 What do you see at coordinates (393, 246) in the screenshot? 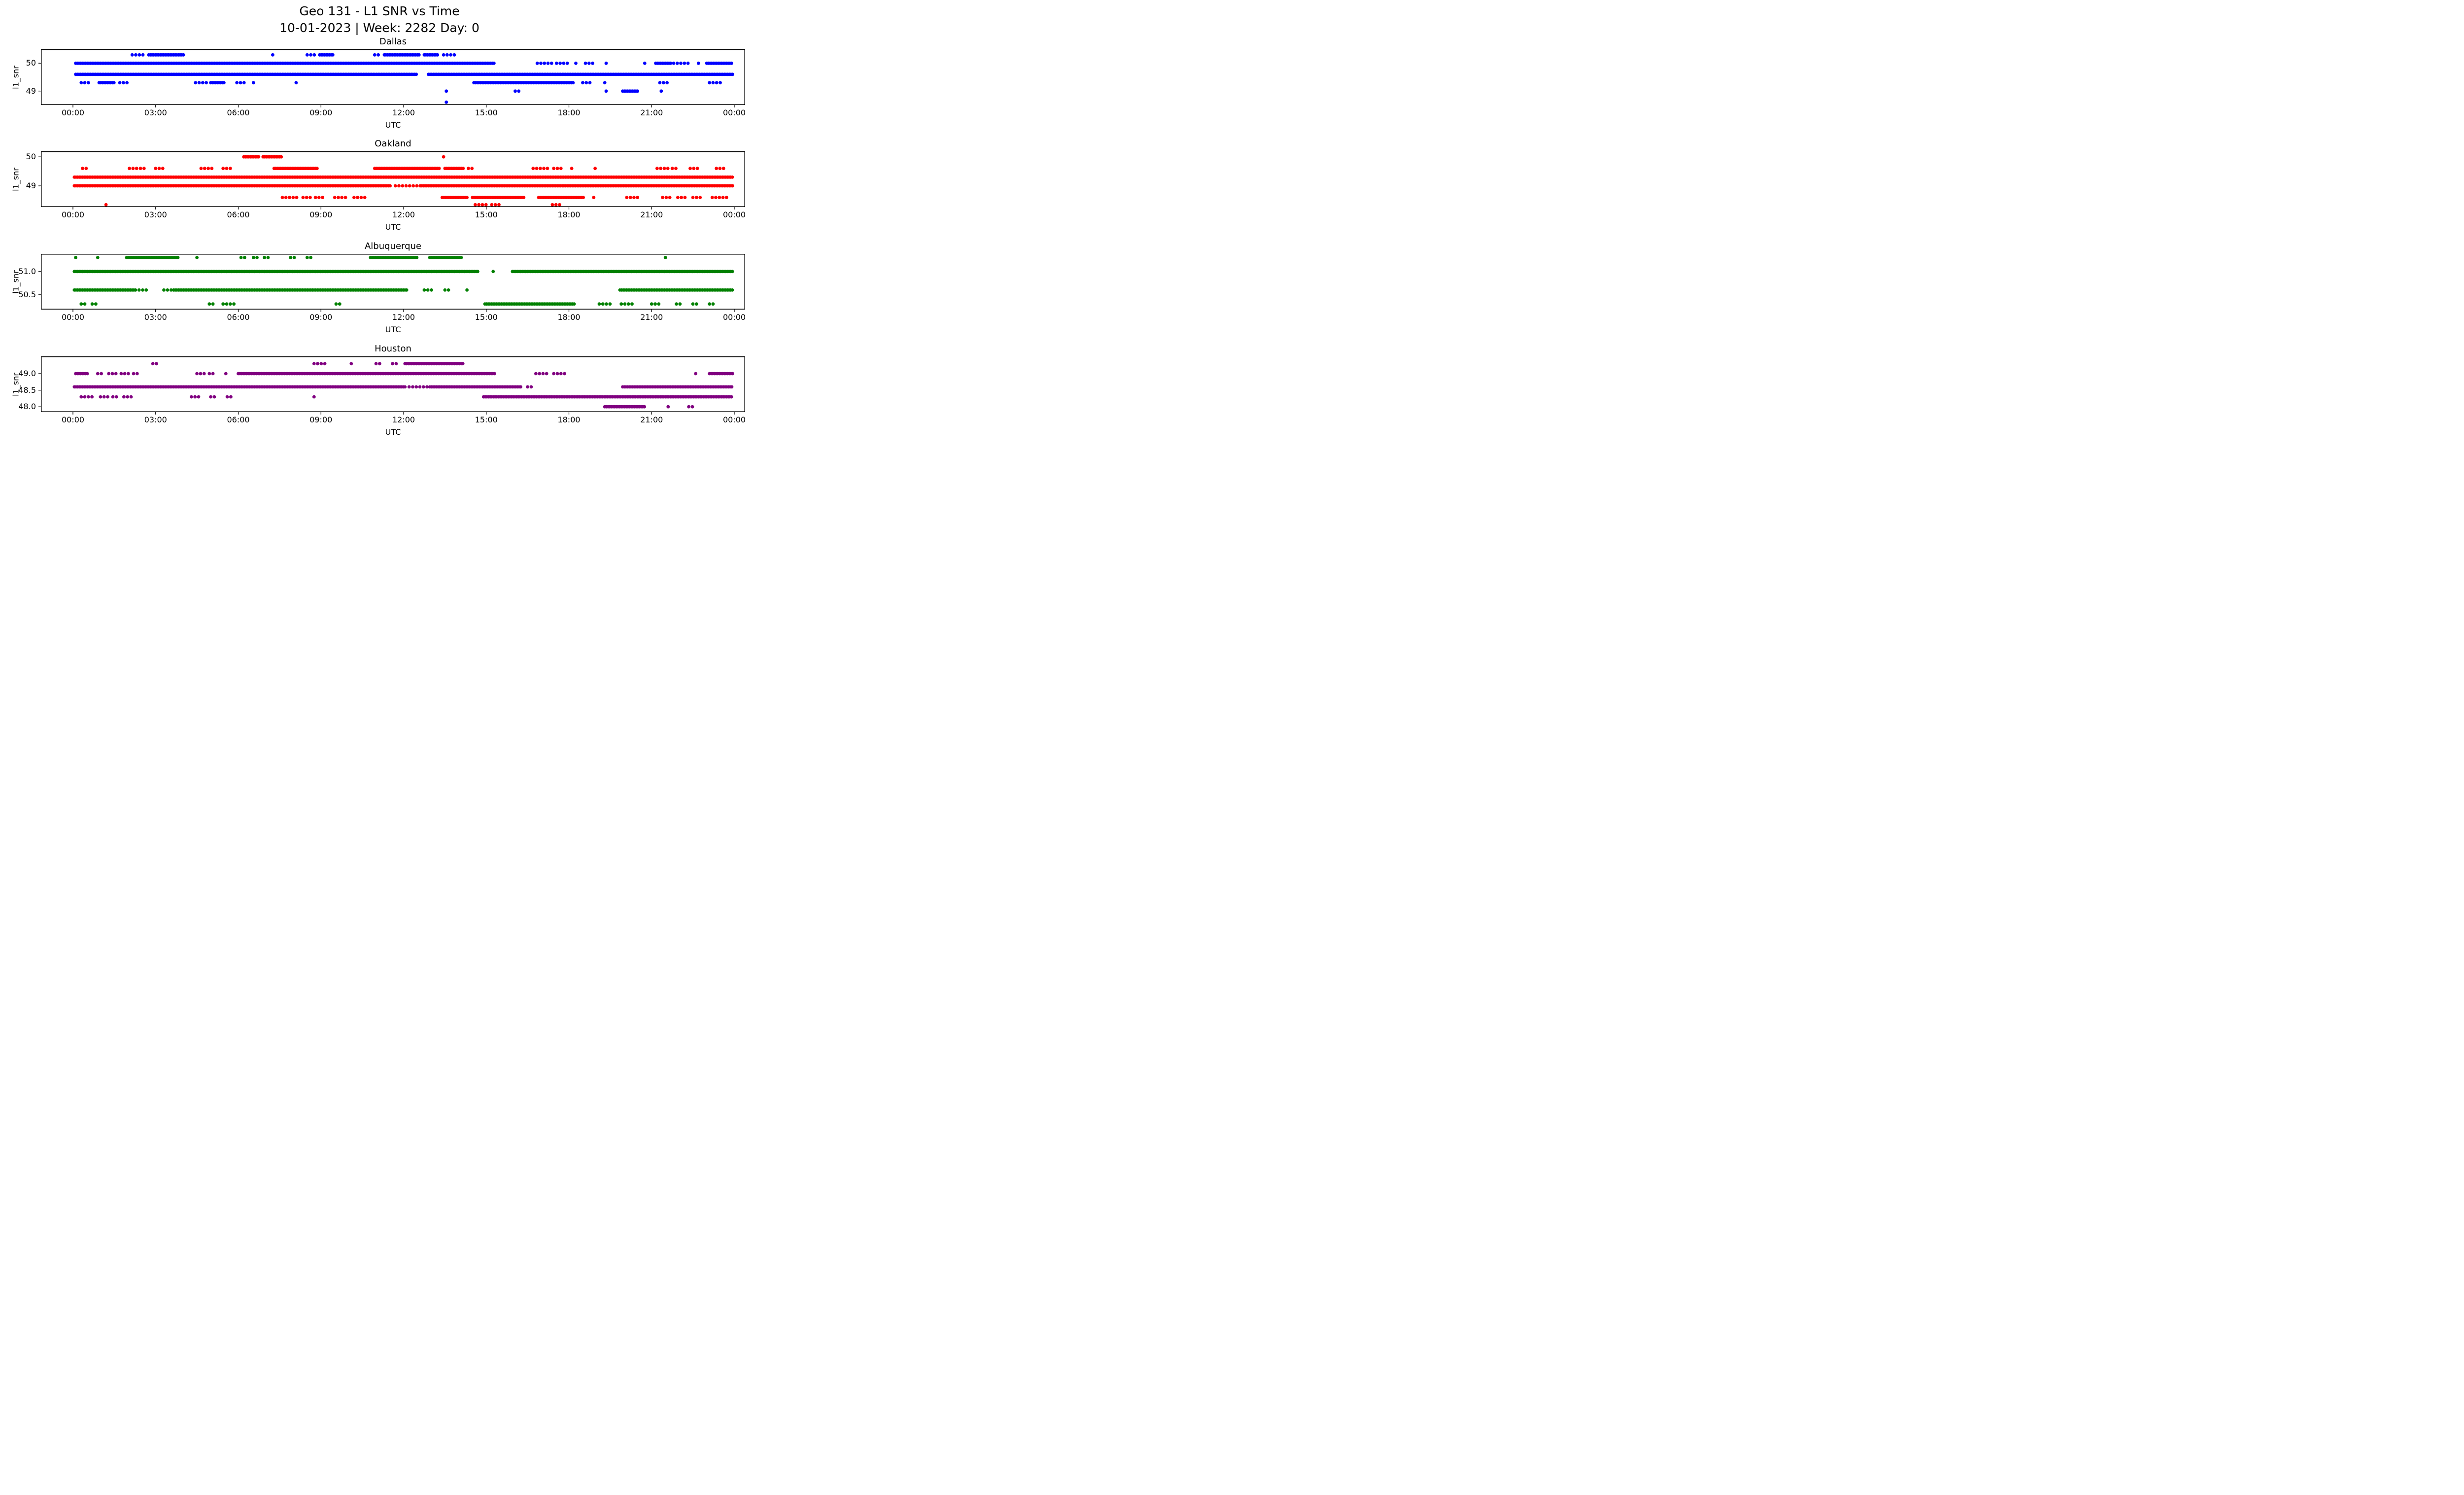
I see `subplot-title-albuquerque: Albuquerque` at bounding box center [393, 246].